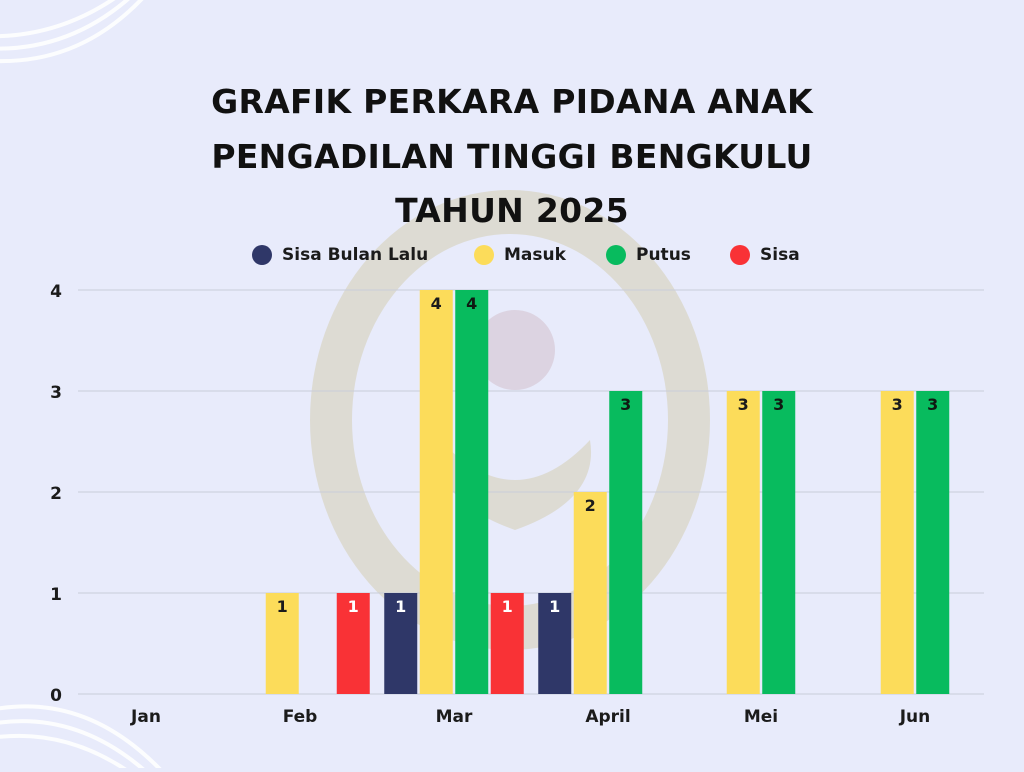 The height and width of the screenshot is (772, 1024). What do you see at coordinates (607, 717) in the screenshot?
I see `x-tick-label: April` at bounding box center [607, 717].